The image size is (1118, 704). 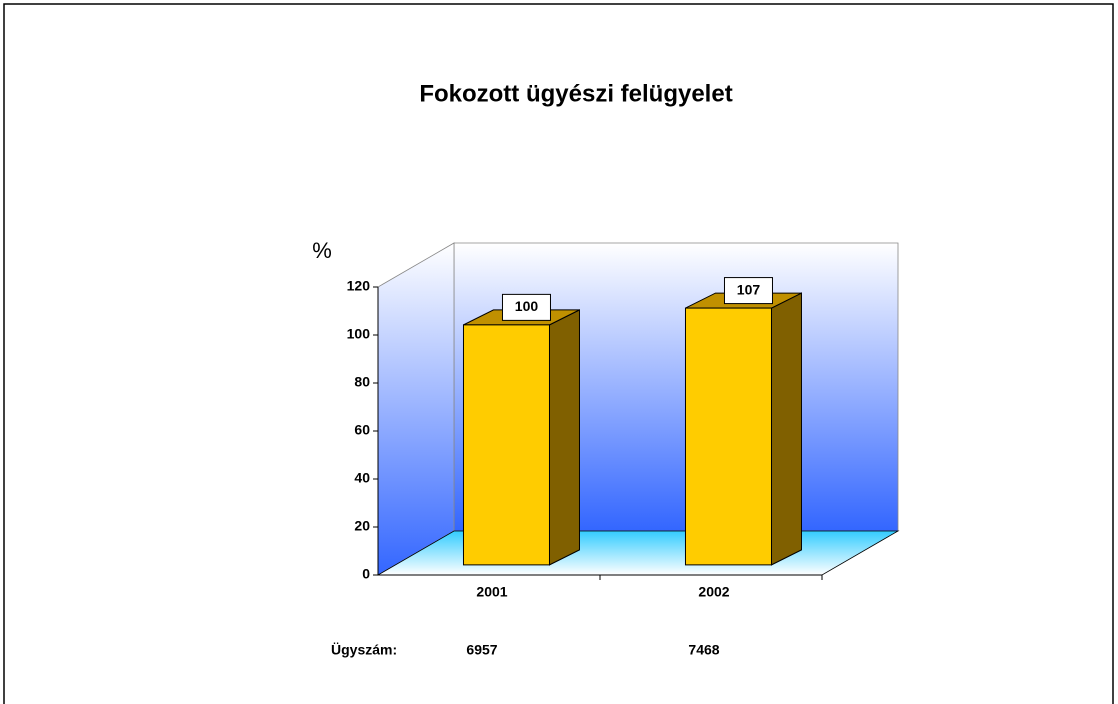 What do you see at coordinates (366, 574) in the screenshot?
I see `y-tick-label: 0` at bounding box center [366, 574].